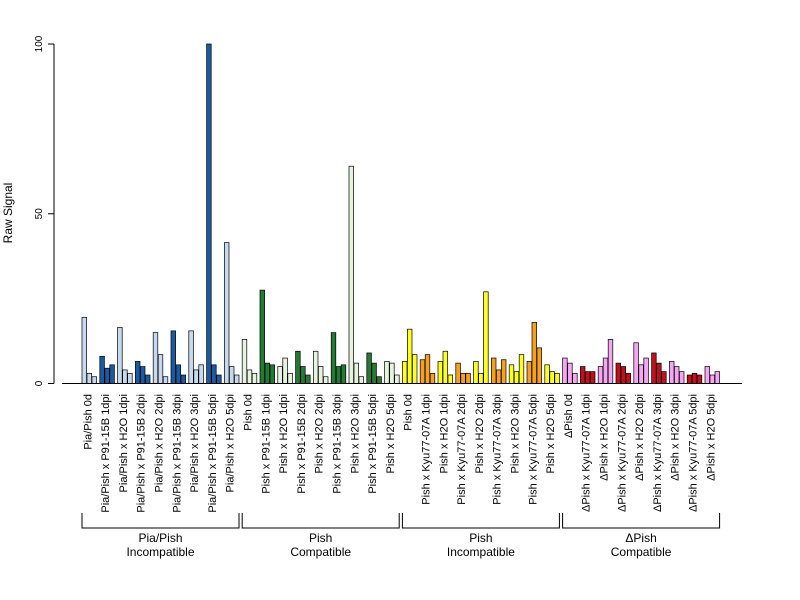  I want to click on category-label: ΔPish x H2O 1dpi, so click(605, 437).